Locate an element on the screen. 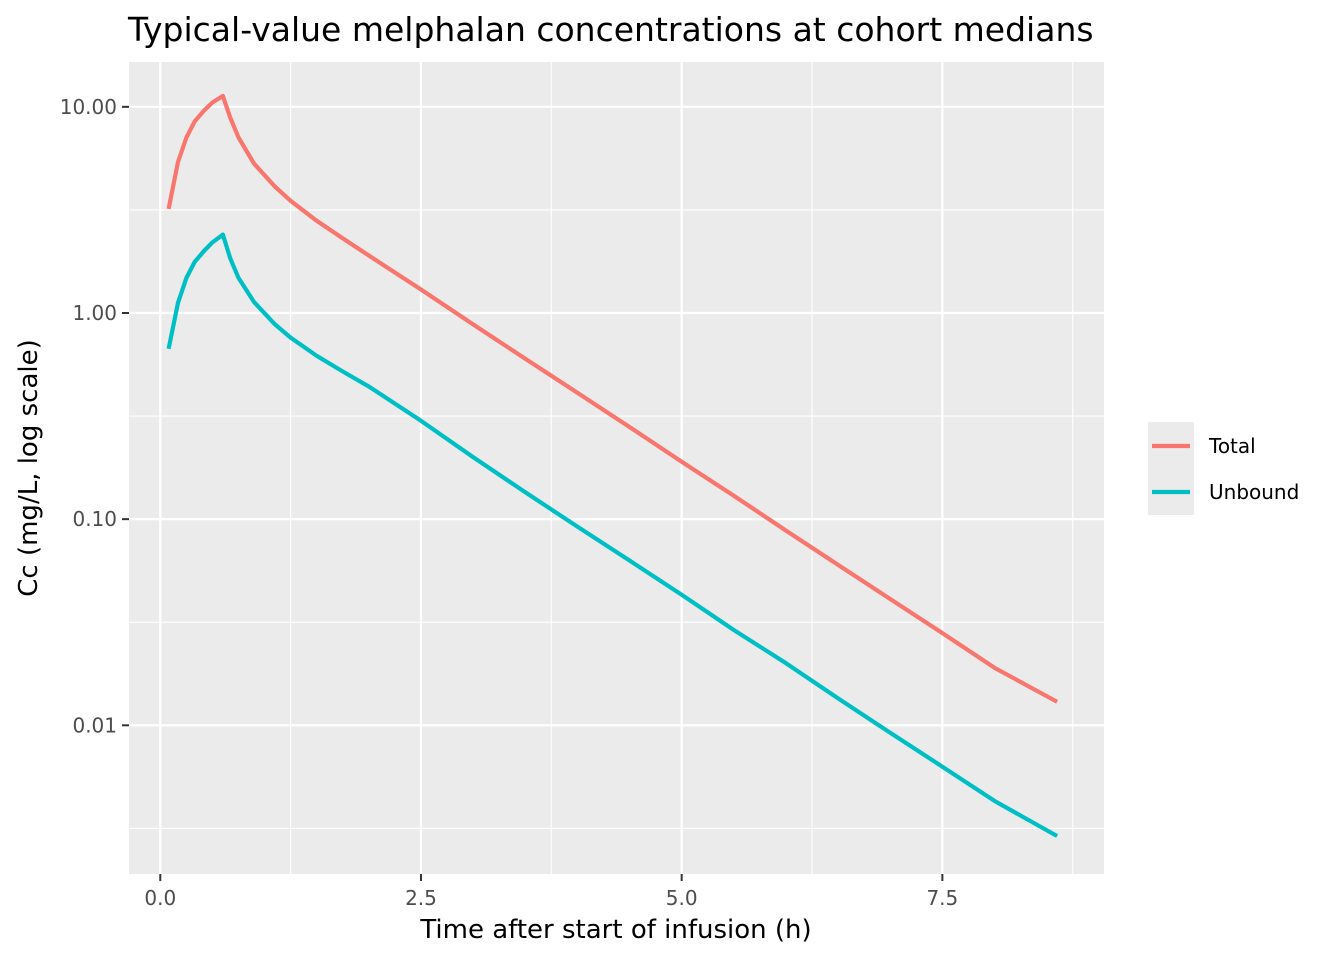 The image size is (1344, 960). y-tick-label: 0.01 is located at coordinates (94, 725).